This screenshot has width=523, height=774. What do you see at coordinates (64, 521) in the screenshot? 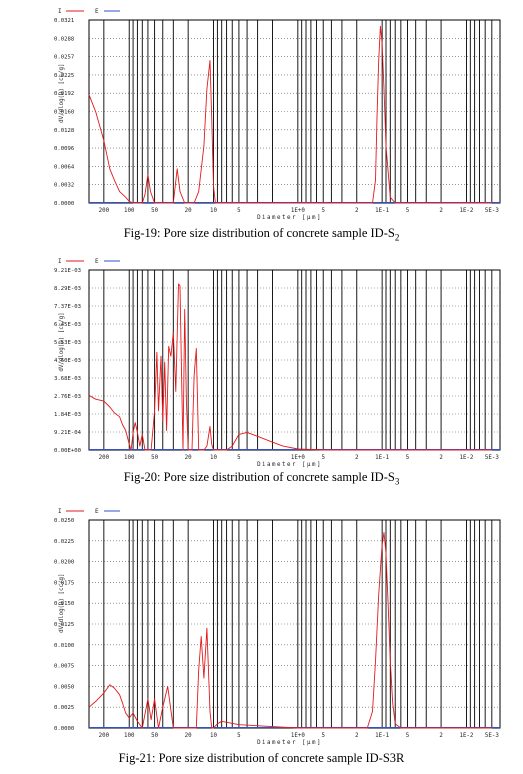
I see `y-tick-label: 0.0250` at bounding box center [64, 521].